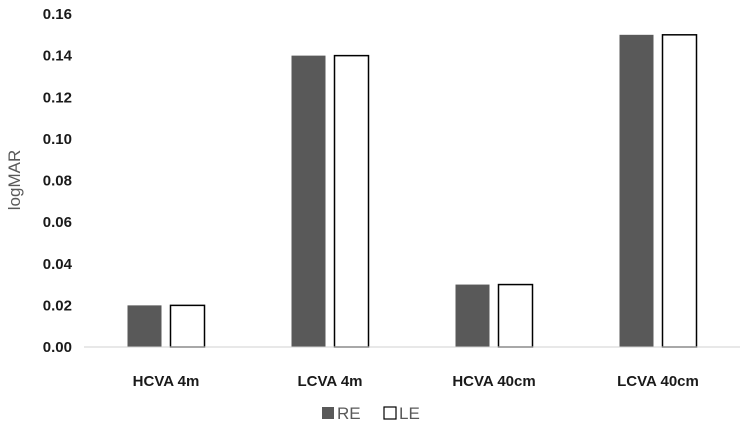 This screenshot has width=744, height=434. I want to click on legend: RE LE, so click(371, 413).